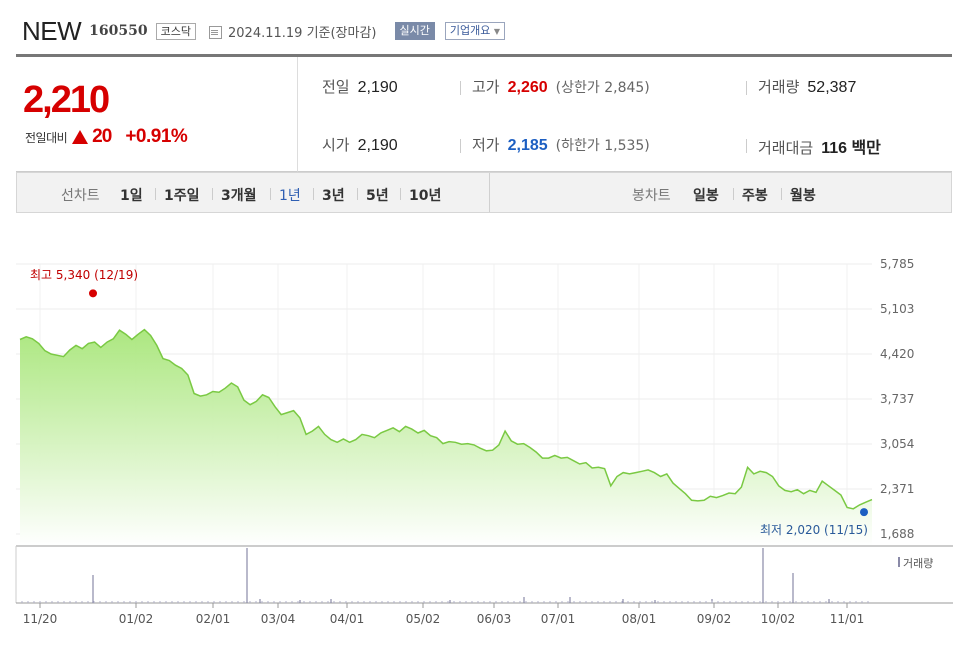  Describe the element at coordinates (423, 619) in the screenshot. I see `x-tick-label: 05/02` at that location.